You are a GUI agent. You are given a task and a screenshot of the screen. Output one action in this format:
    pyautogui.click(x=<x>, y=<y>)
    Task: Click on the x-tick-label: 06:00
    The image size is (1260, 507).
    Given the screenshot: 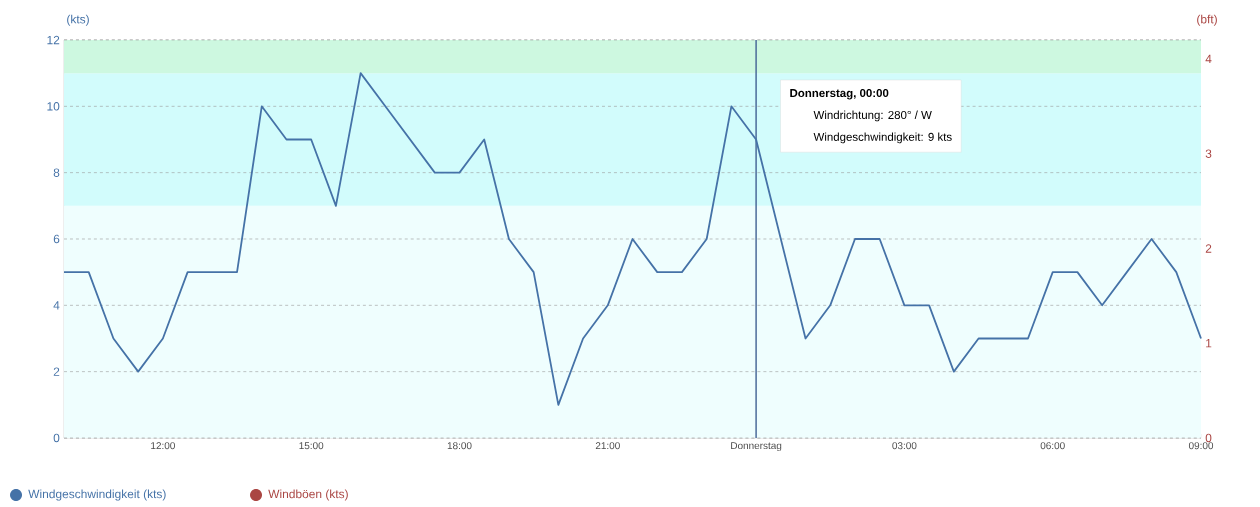 What is the action you would take?
    pyautogui.click(x=1052, y=446)
    